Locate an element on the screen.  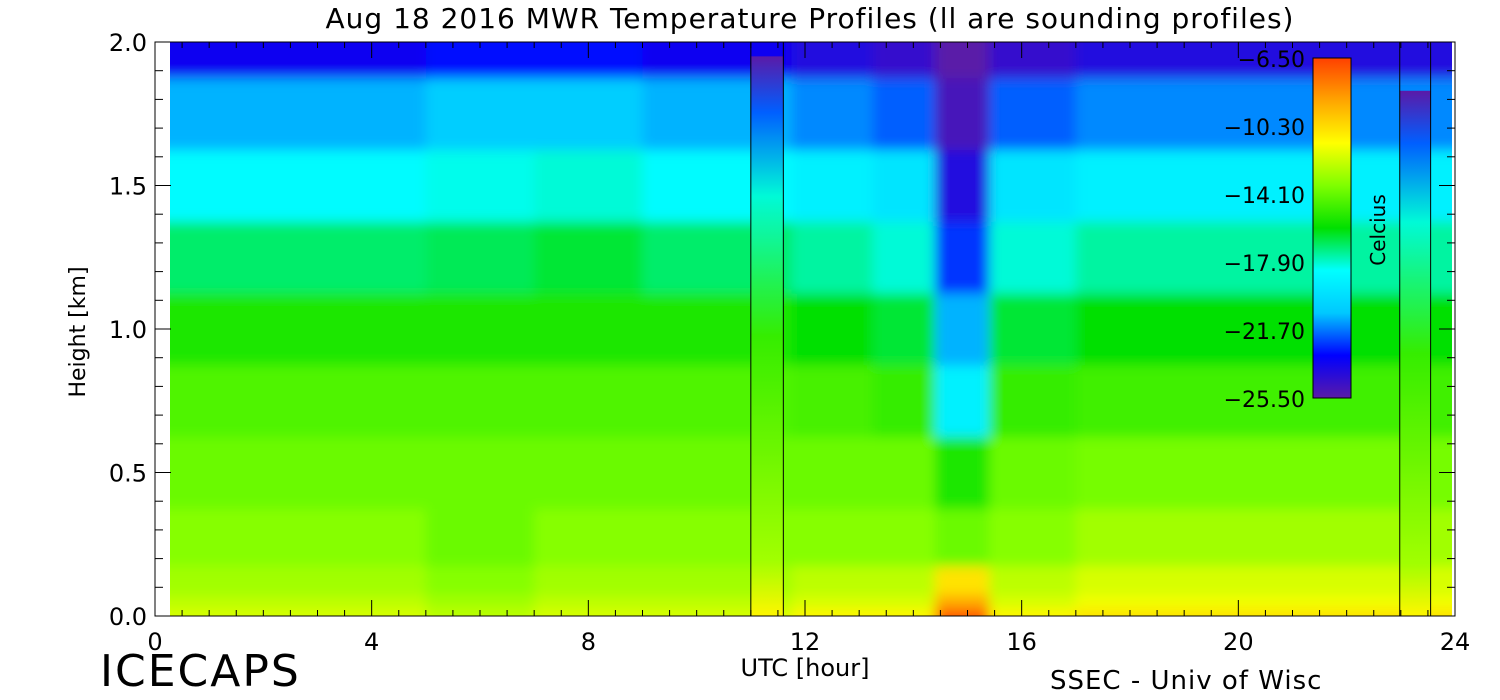
y-tick-label: 1.0 is located at coordinates (128, 330).